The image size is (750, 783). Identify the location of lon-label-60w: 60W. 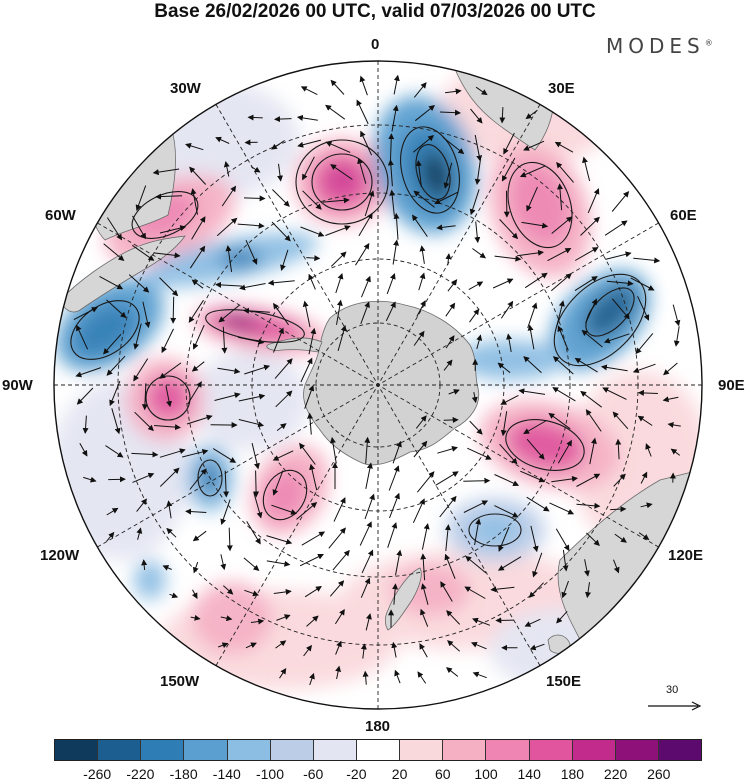
(60, 215).